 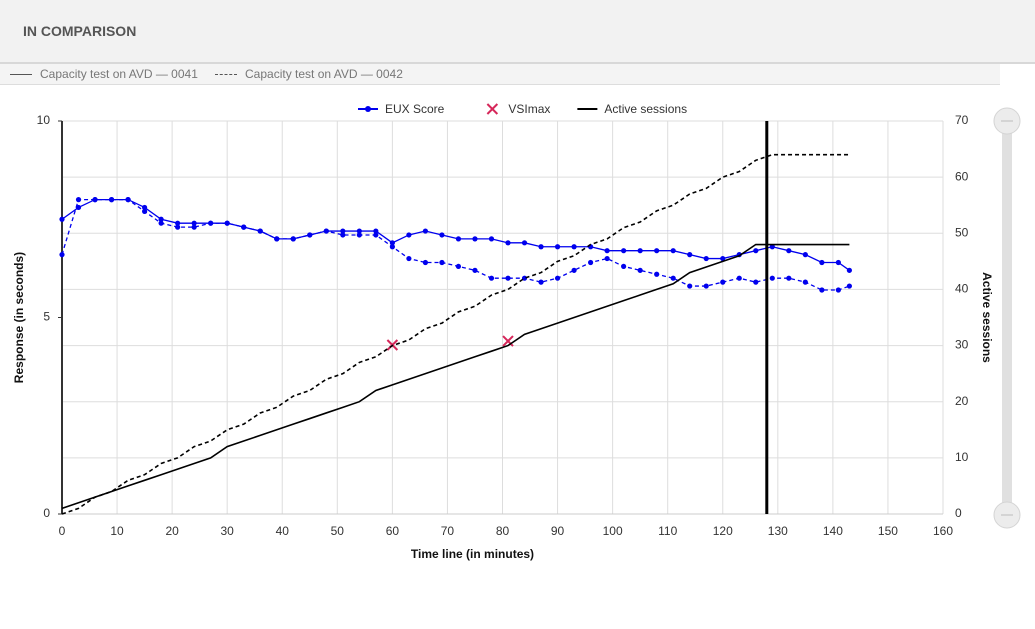 I want to click on legend-item: VSImax, so click(x=518, y=109).